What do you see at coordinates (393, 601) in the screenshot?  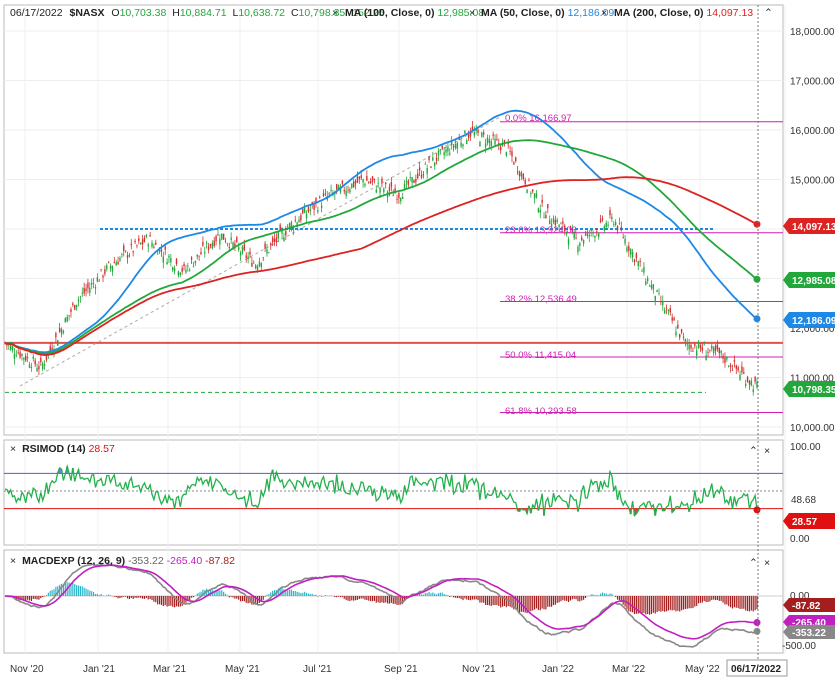 I see `macd-panel-frame` at bounding box center [393, 601].